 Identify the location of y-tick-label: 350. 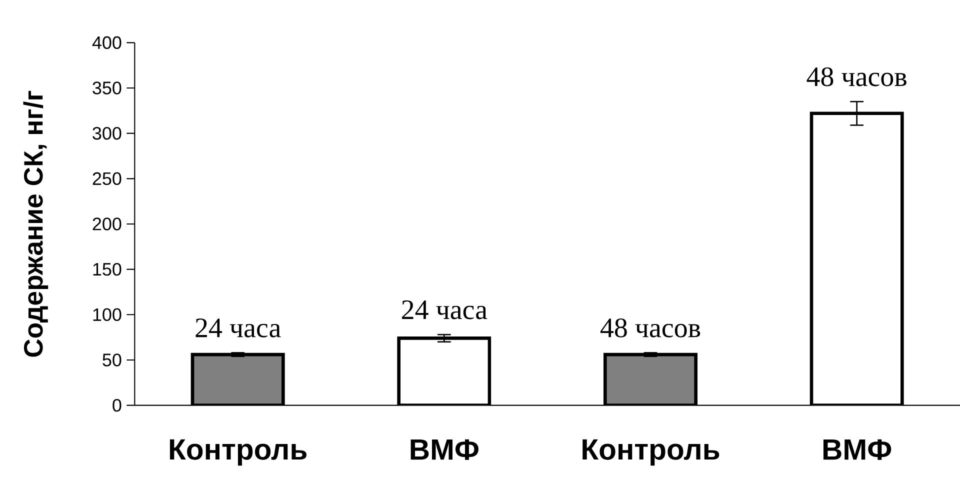
(107, 88).